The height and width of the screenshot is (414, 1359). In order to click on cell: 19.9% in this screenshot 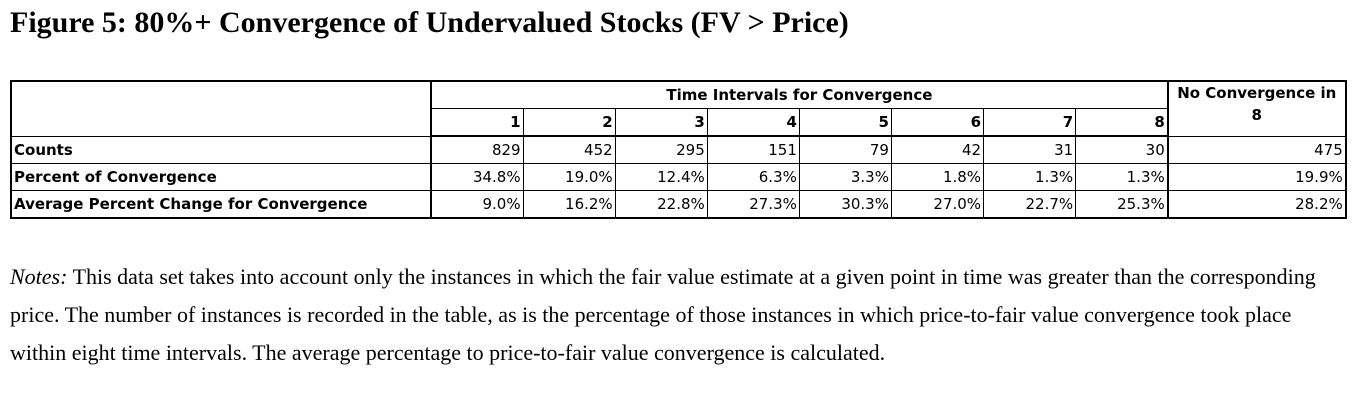, I will do `click(1256, 177)`.